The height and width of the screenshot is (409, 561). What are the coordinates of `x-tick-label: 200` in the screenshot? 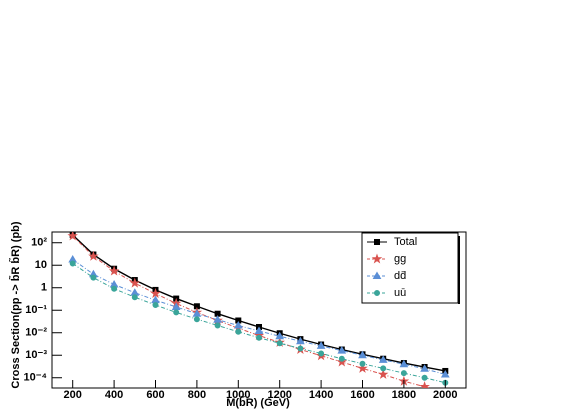 It's located at (73, 395).